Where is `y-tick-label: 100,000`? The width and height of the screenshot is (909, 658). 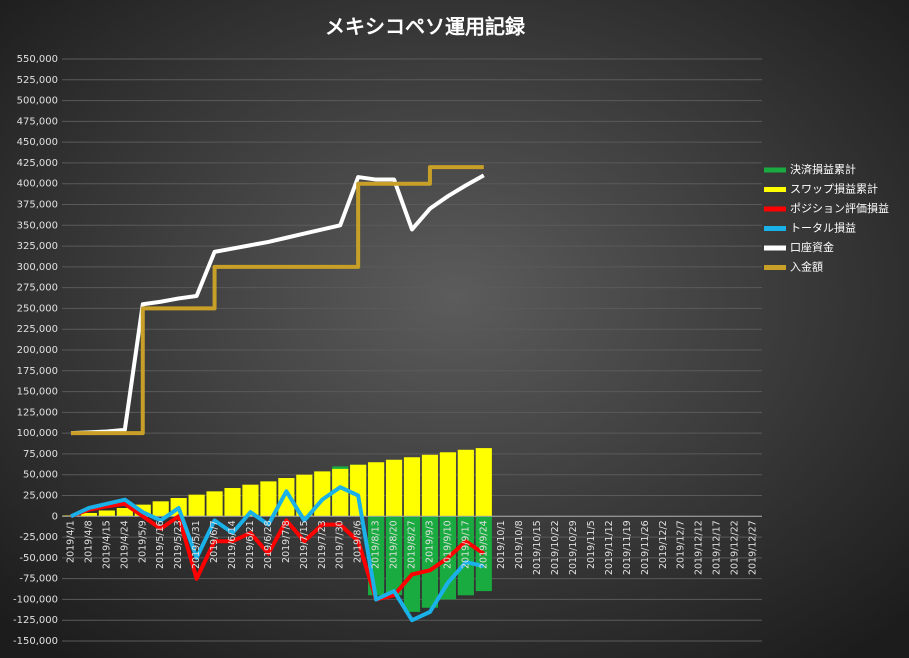
y-tick-label: 100,000 is located at coordinates (37, 433).